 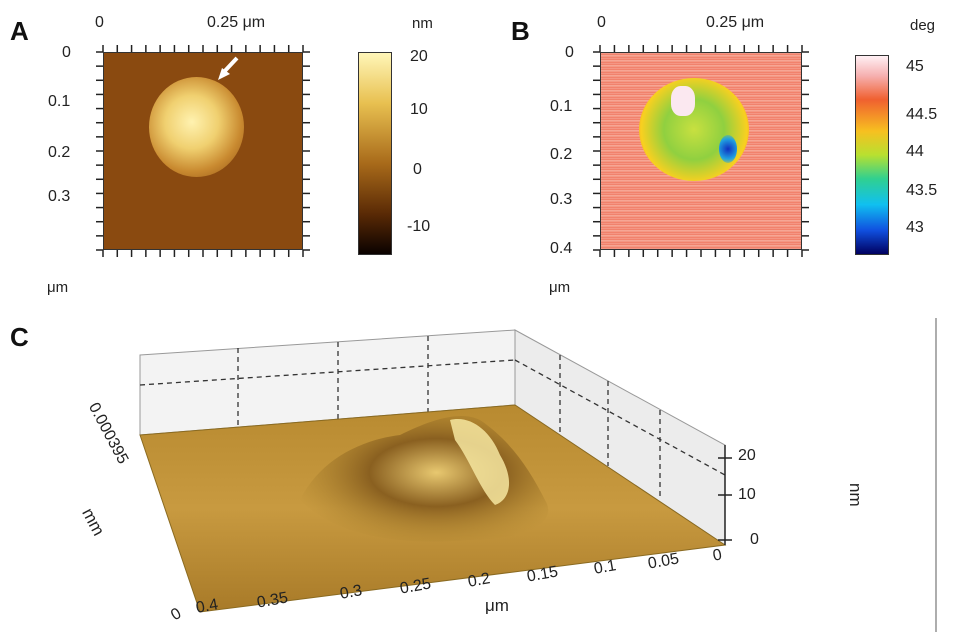 What do you see at coordinates (59, 152) in the screenshot?
I see `panel-a-y-tick-2: 0.2` at bounding box center [59, 152].